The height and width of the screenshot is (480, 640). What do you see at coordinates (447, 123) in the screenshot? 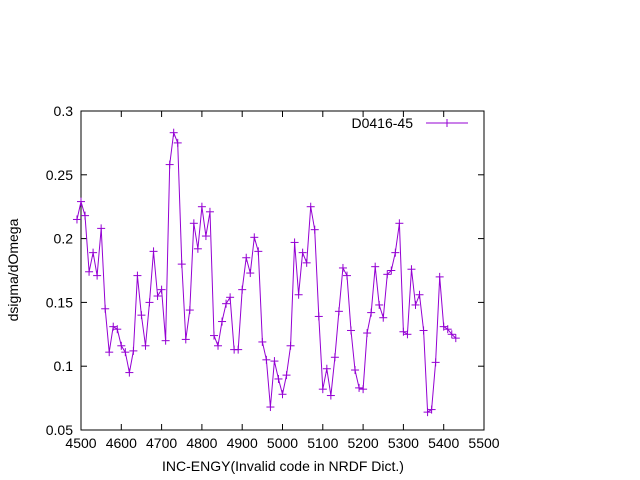
I see `legend-marker` at bounding box center [447, 123].